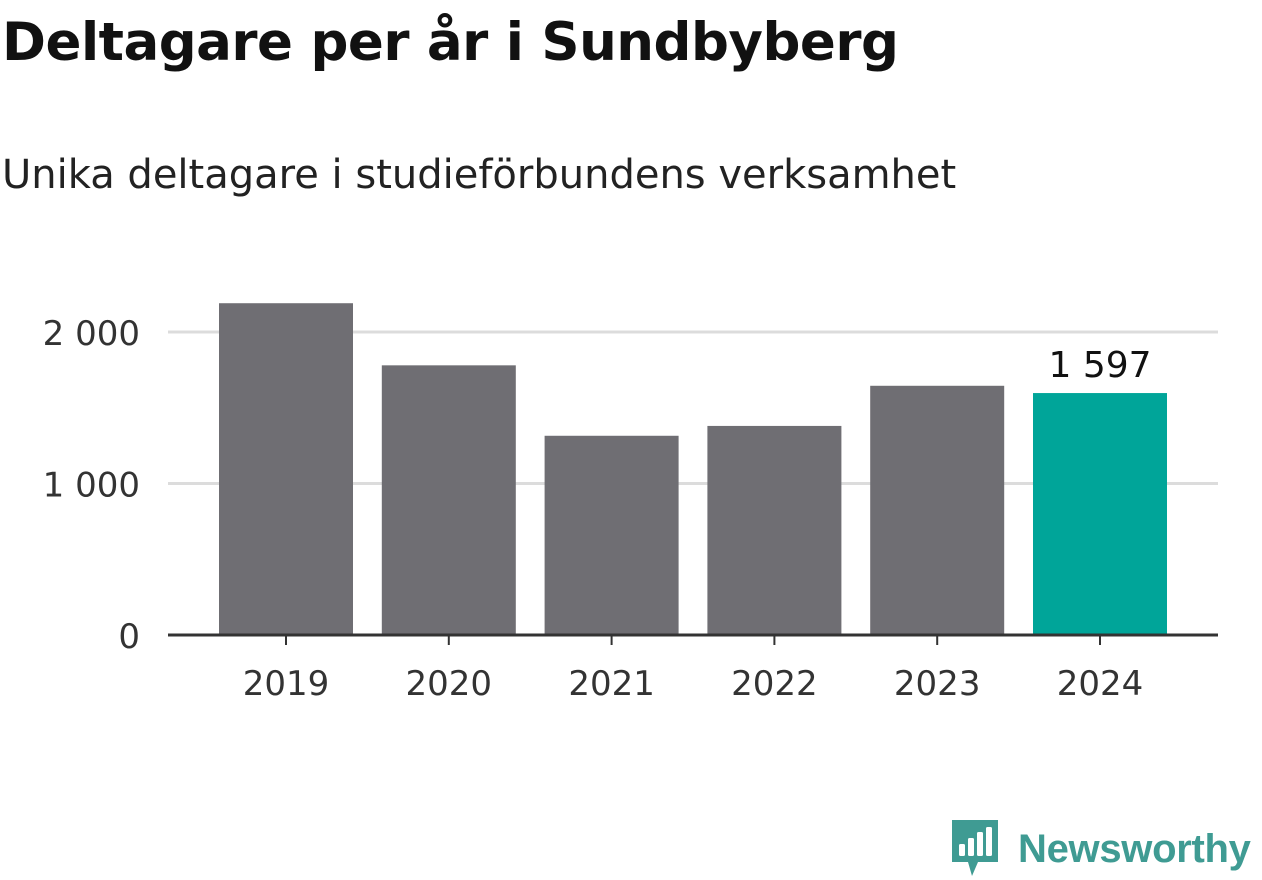  What do you see at coordinates (286, 469) in the screenshot?
I see `bar-2019` at bounding box center [286, 469].